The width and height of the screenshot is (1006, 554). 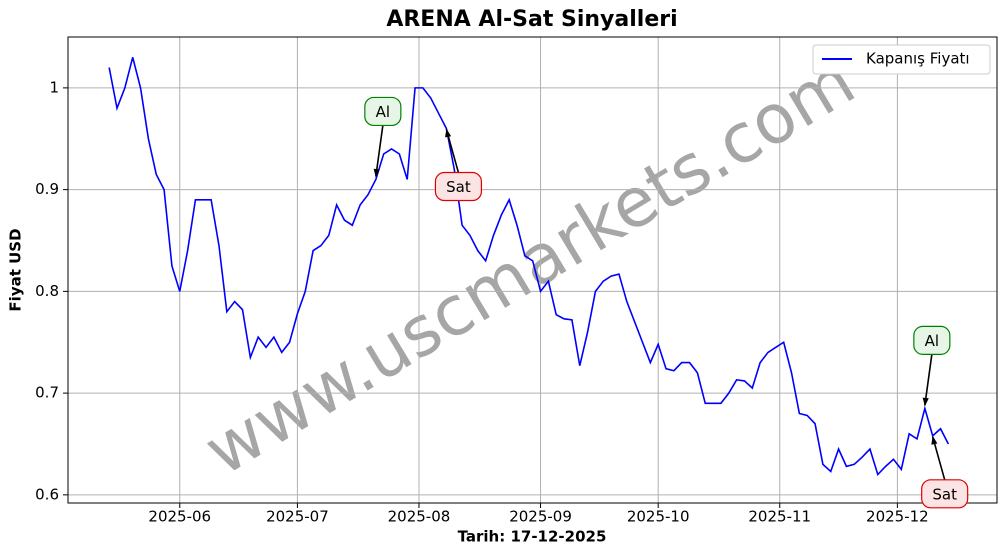 What do you see at coordinates (54, 87) in the screenshot?
I see `y-tick-label: 1` at bounding box center [54, 87].